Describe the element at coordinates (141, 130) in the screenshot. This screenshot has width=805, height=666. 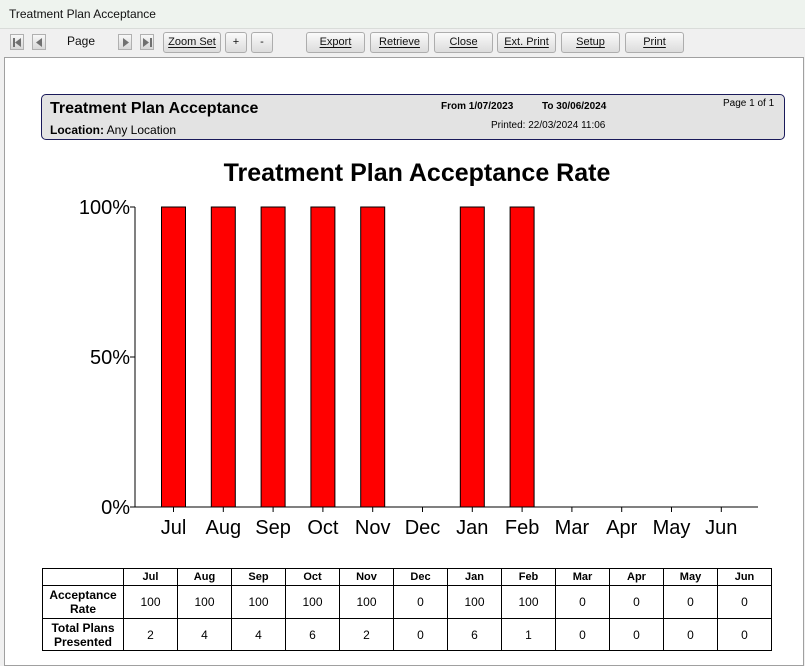
I see `location-value: Any Location` at that location.